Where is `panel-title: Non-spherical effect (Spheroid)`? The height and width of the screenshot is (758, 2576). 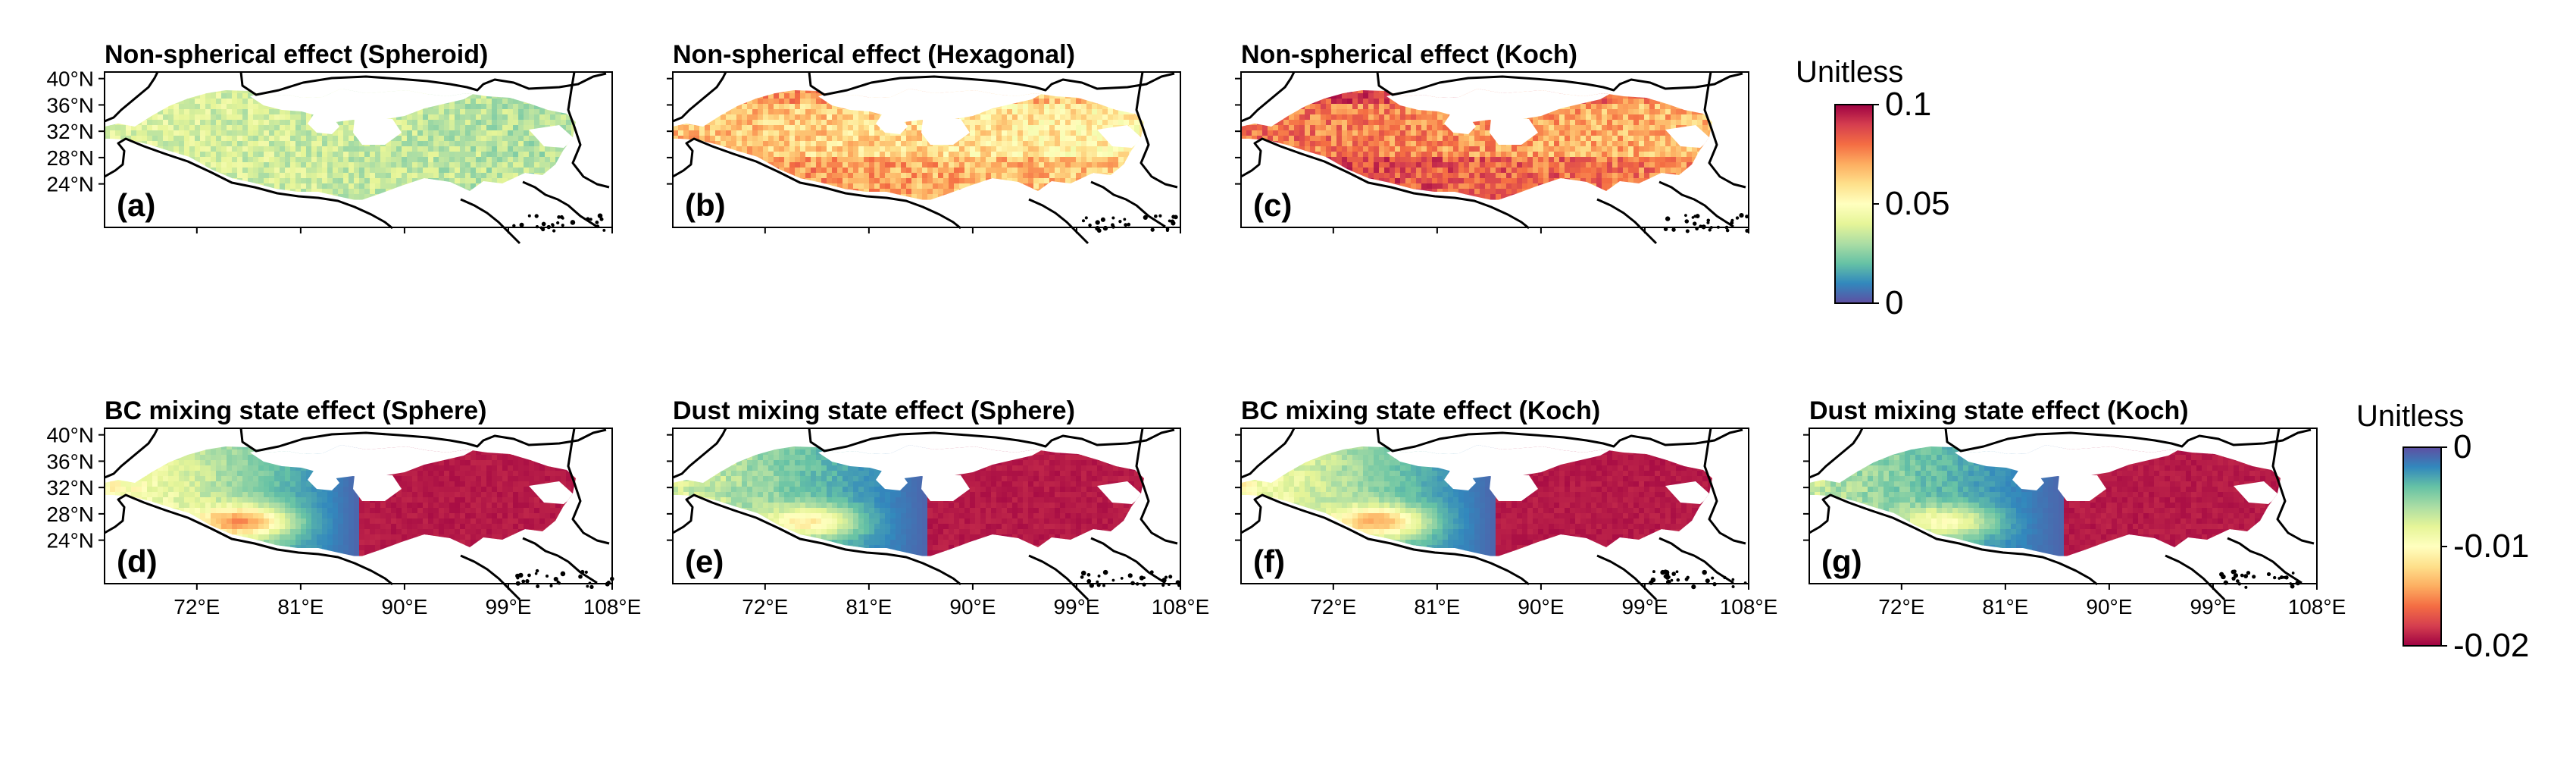
panel-title: Non-spherical effect (Spheroid) is located at coordinates (296, 54).